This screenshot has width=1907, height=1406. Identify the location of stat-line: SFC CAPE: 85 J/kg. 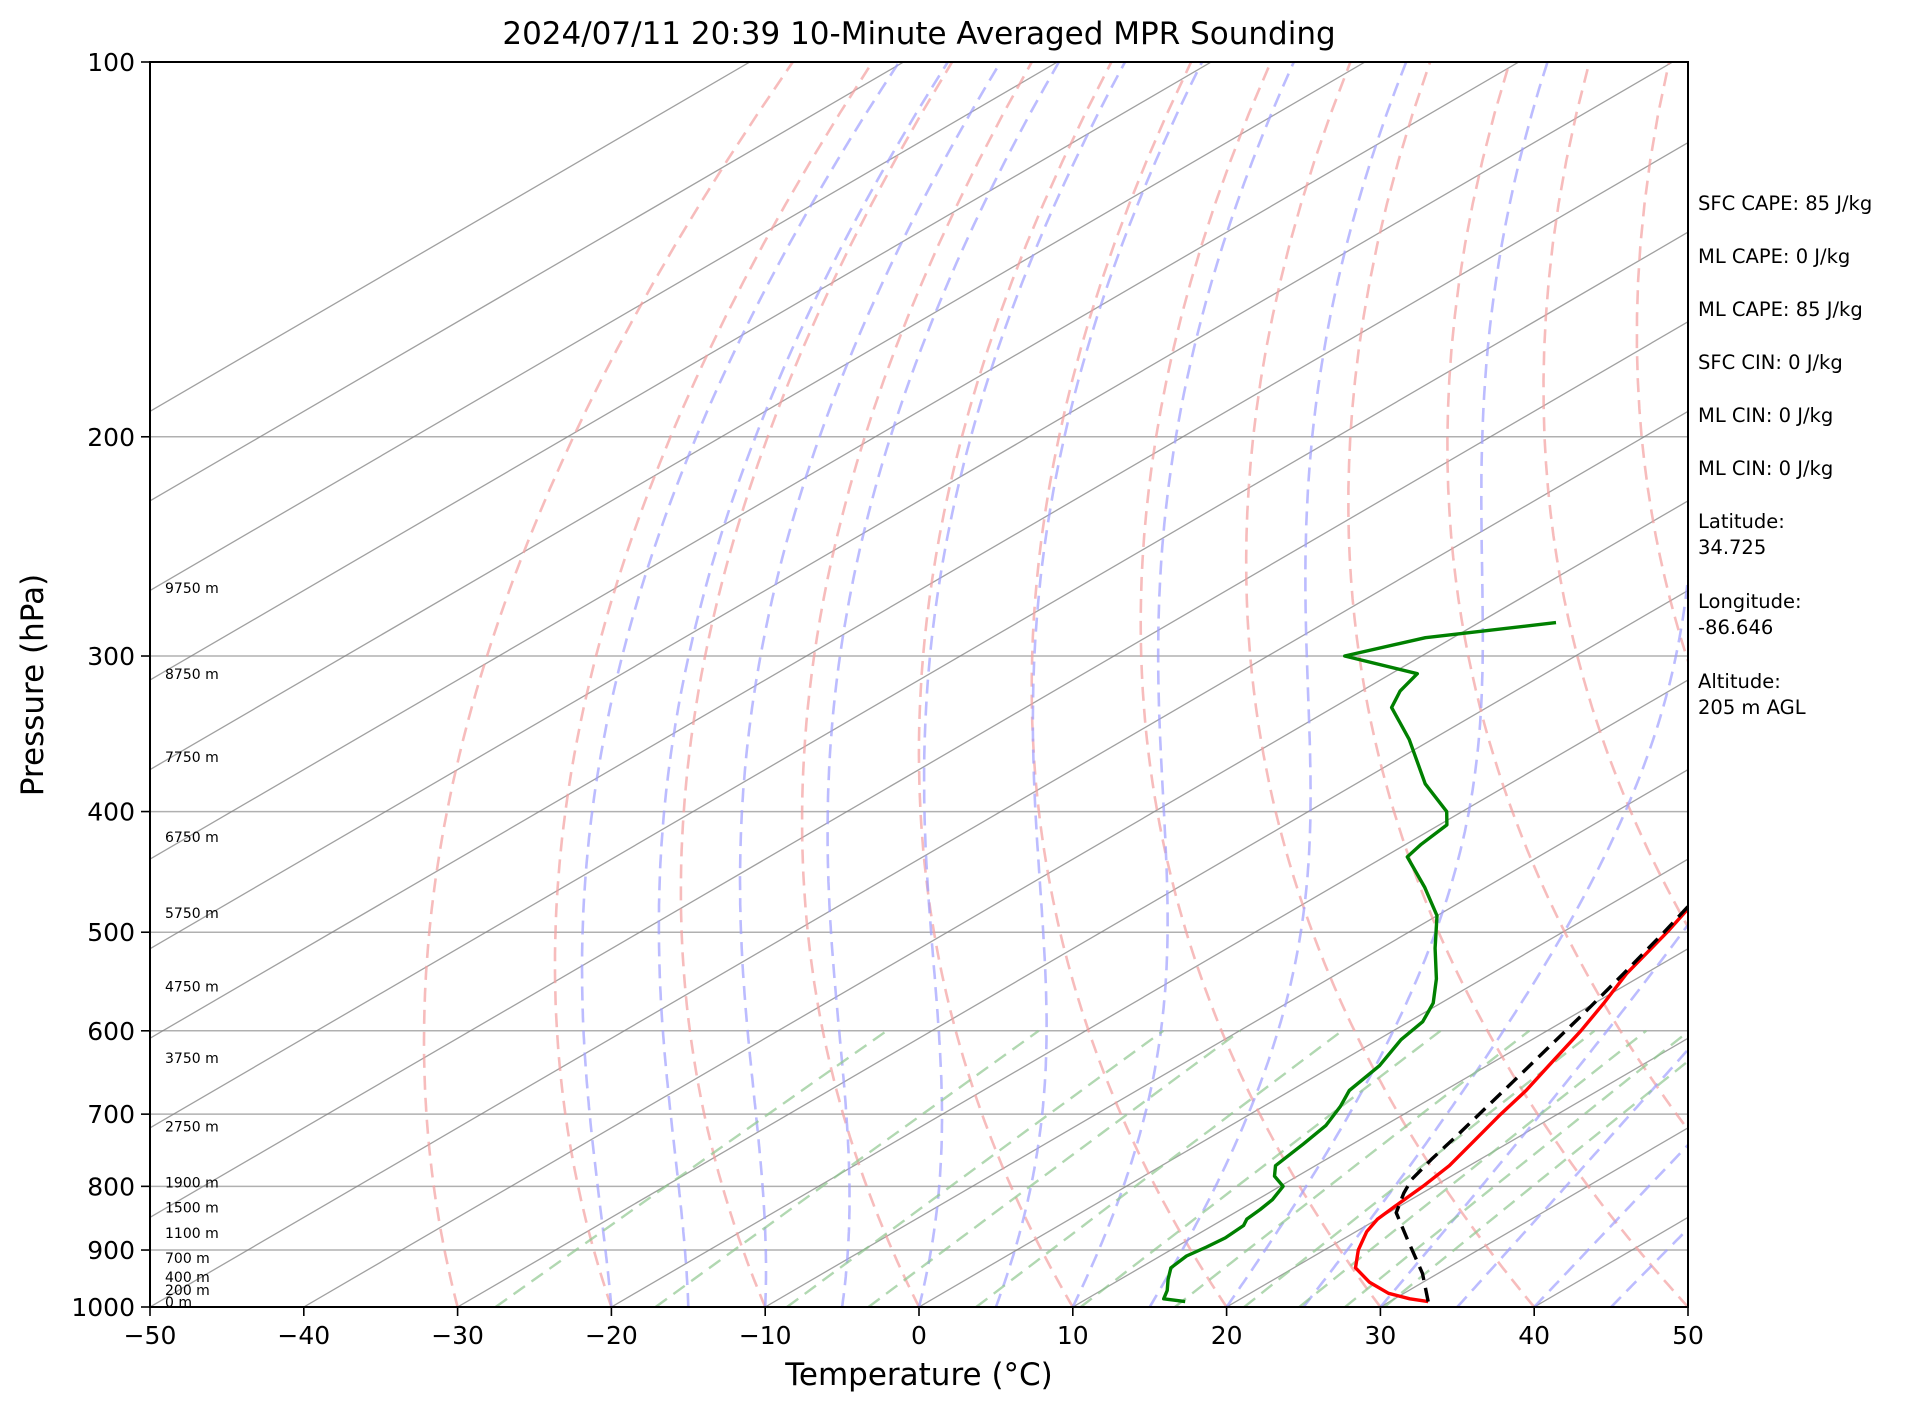
(1785, 203).